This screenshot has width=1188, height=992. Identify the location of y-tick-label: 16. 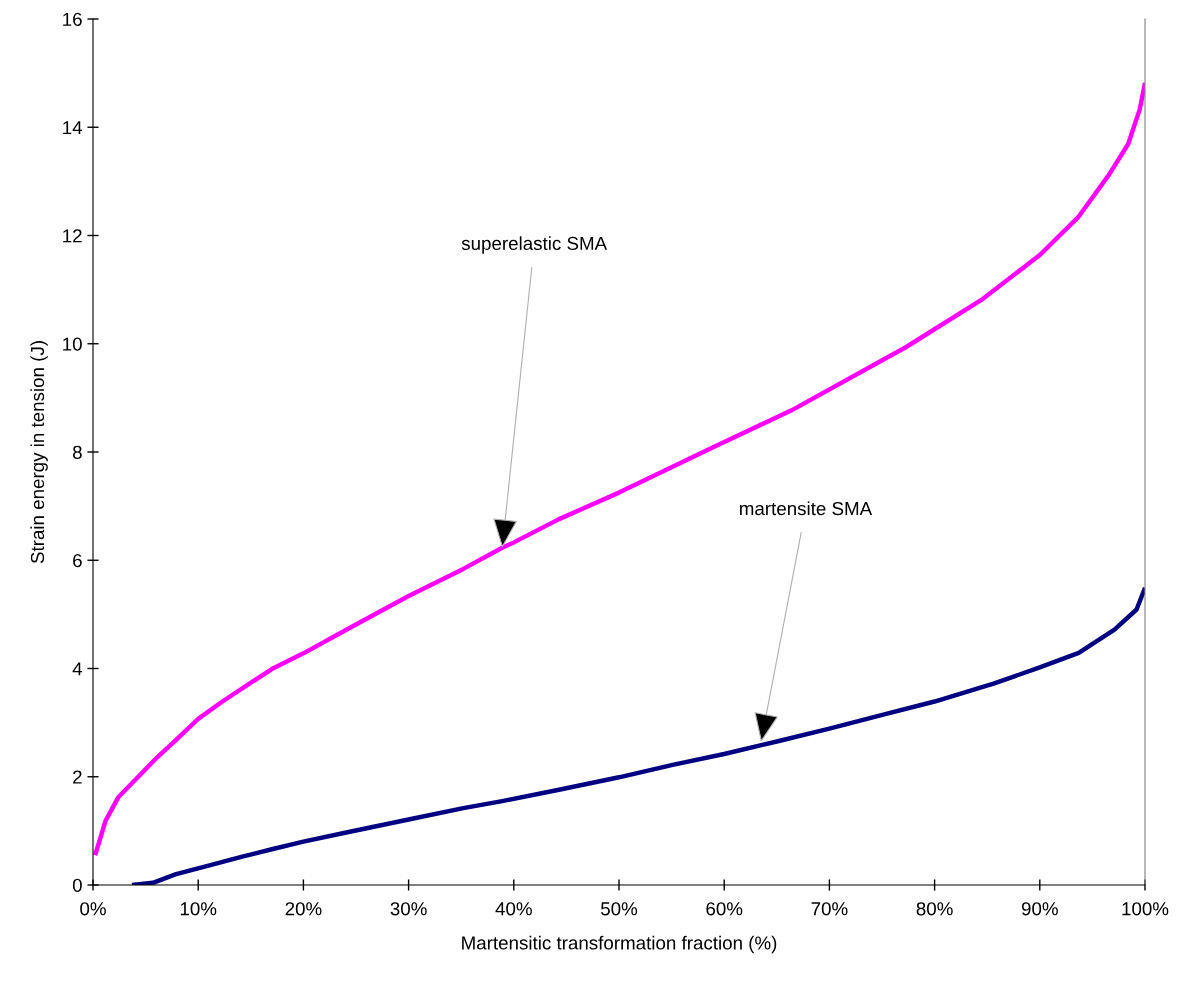
(72, 19).